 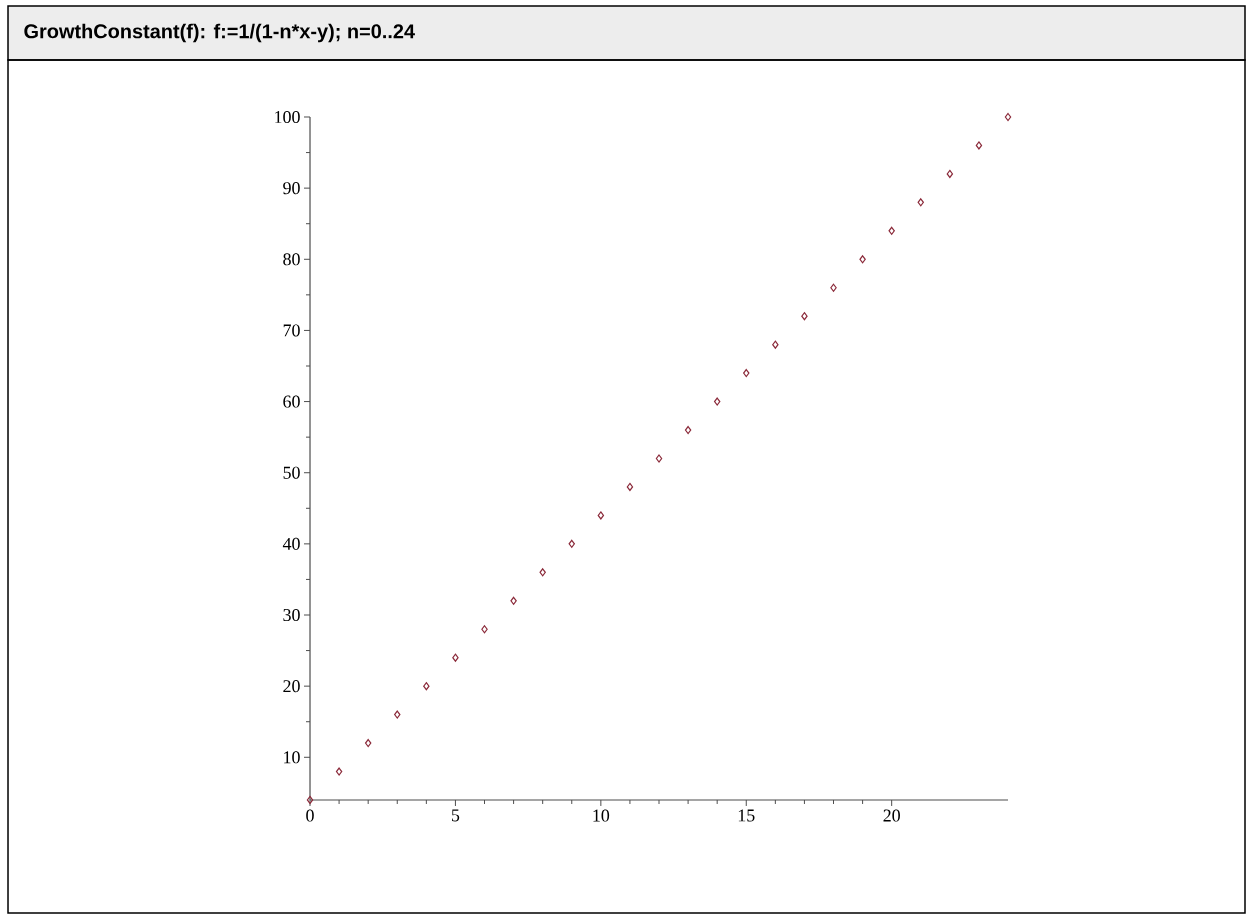 What do you see at coordinates (287, 117) in the screenshot?
I see `y-tick-label: 100` at bounding box center [287, 117].